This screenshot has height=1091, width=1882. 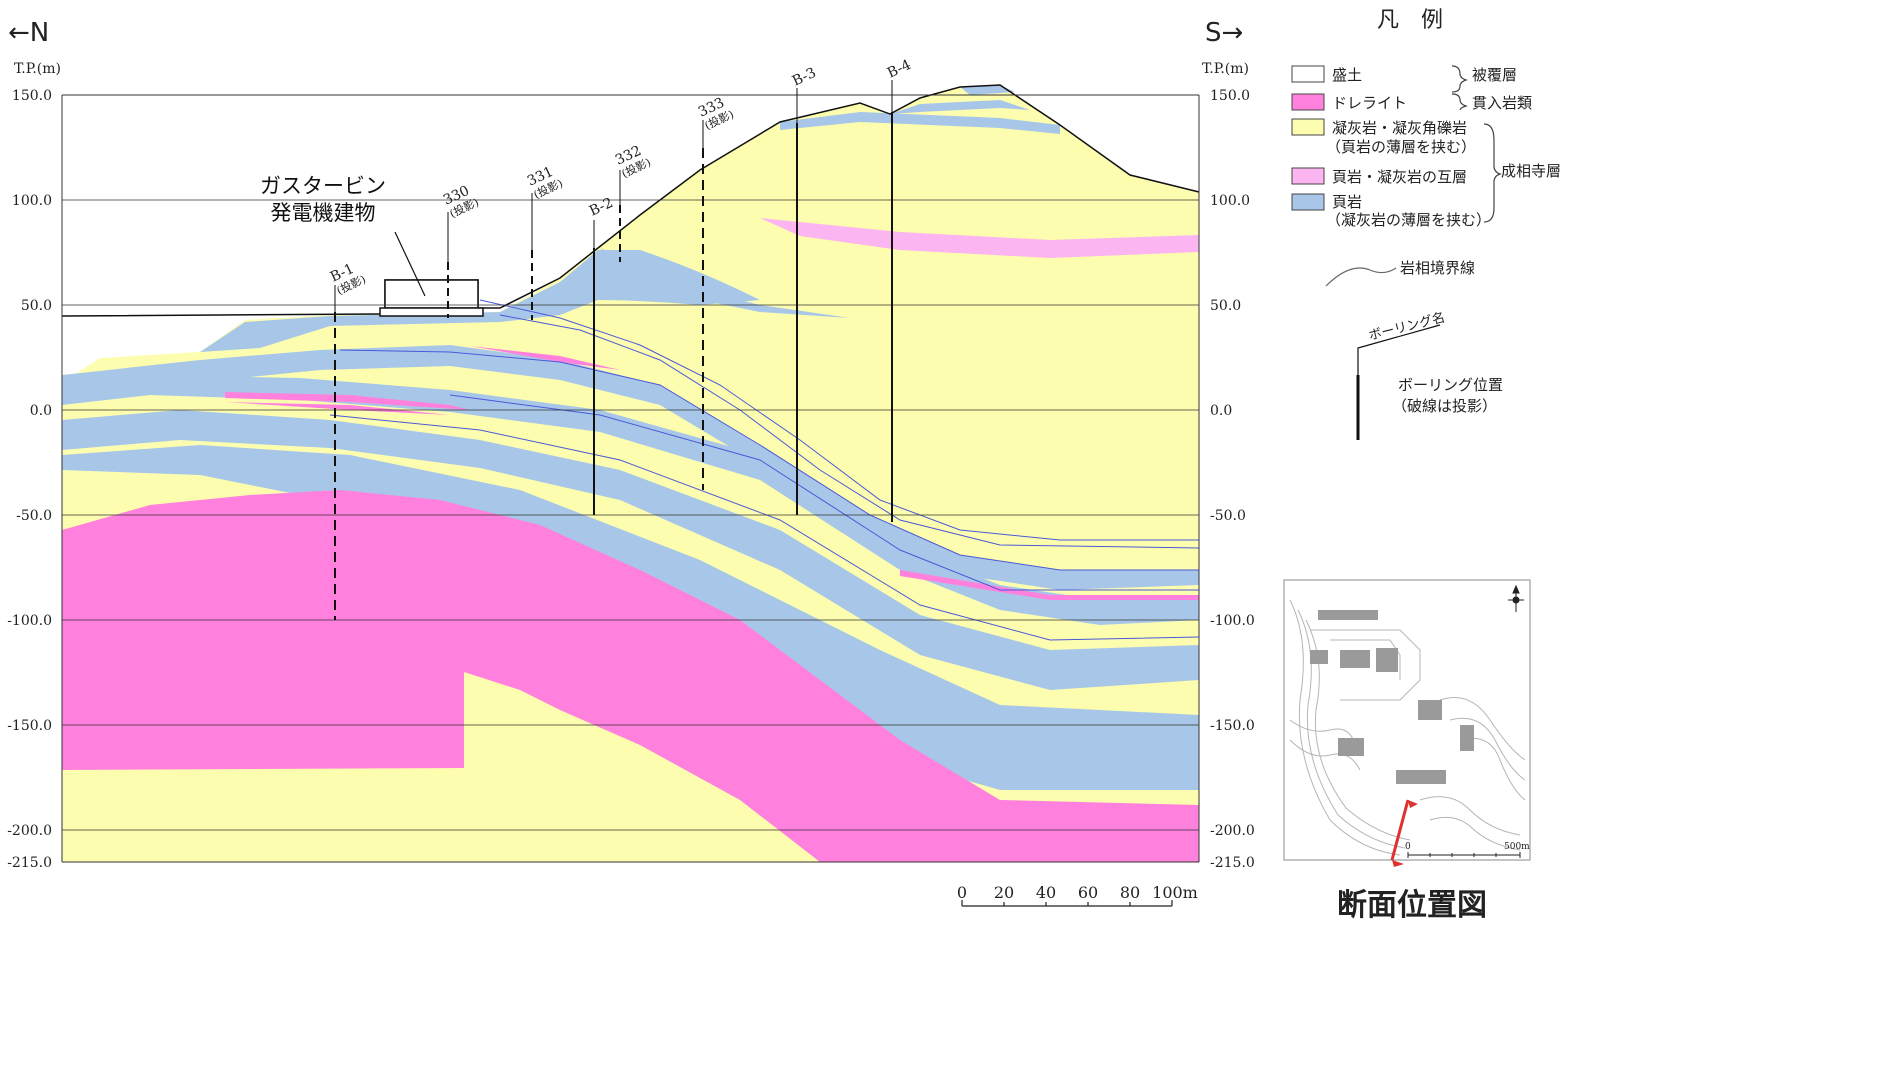 I want to click on legend-swatch-alternating, so click(x=1308, y=176).